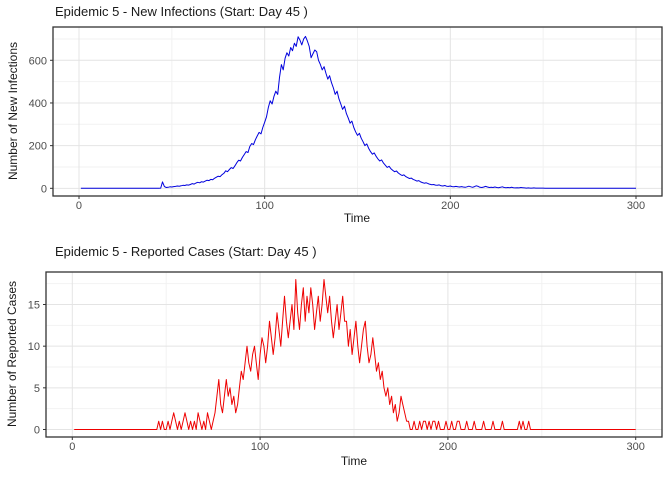 Image resolution: width=672 pixels, height=480 pixels. Describe the element at coordinates (34, 306) in the screenshot. I see `y-tick-label: 15` at that location.